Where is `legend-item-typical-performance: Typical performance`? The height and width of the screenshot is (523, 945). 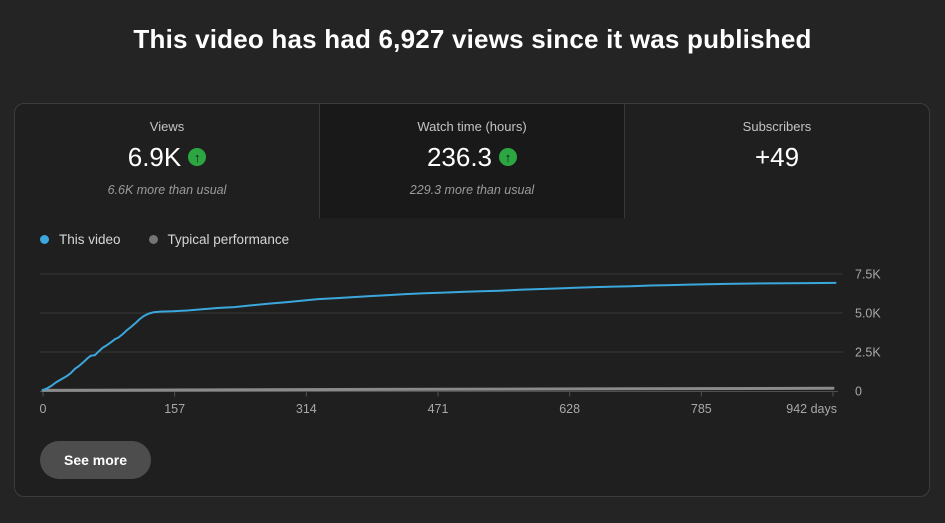 legend-item-typical-performance: Typical performance is located at coordinates (219, 239).